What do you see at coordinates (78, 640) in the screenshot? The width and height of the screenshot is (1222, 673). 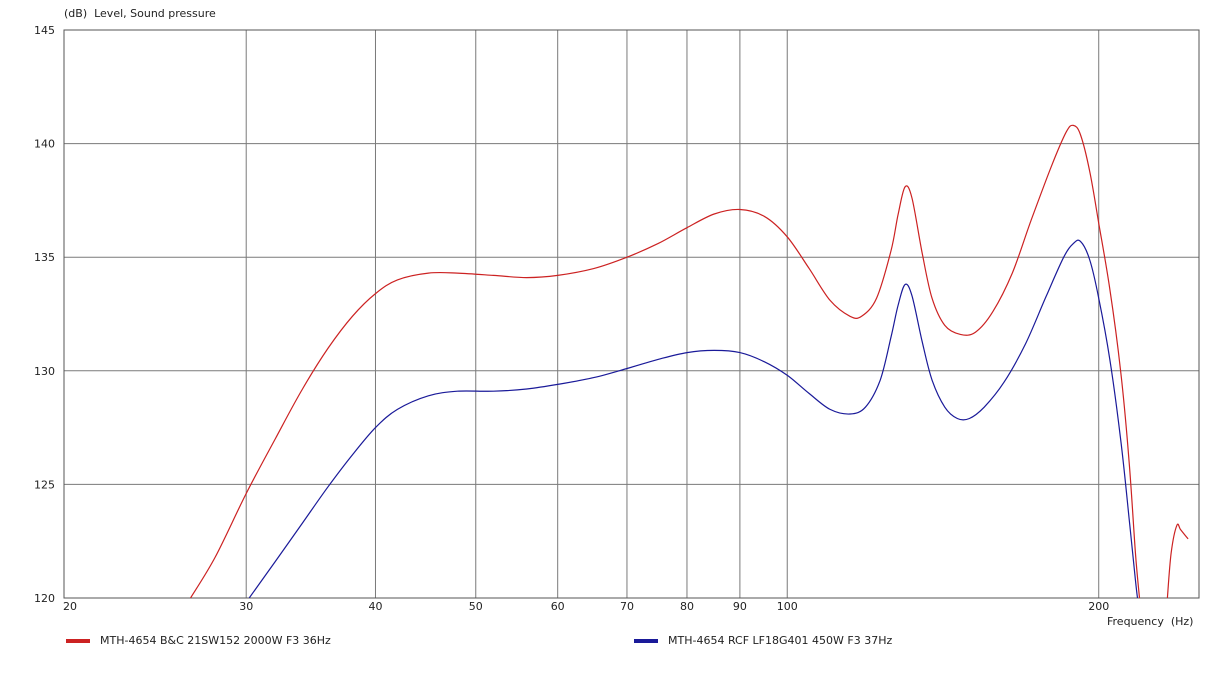 I see `legend-swatch-red` at bounding box center [78, 640].